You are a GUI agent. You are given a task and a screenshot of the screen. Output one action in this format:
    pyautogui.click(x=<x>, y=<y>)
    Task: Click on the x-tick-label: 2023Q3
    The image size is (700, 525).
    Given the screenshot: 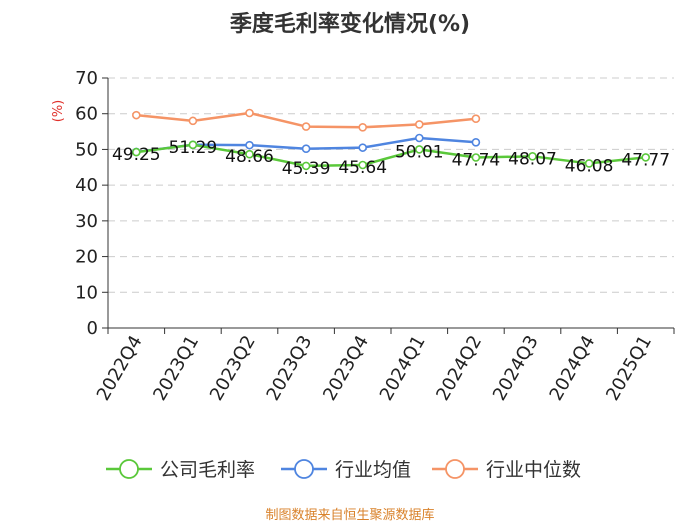 What is the action you would take?
    pyautogui.click(x=290, y=368)
    